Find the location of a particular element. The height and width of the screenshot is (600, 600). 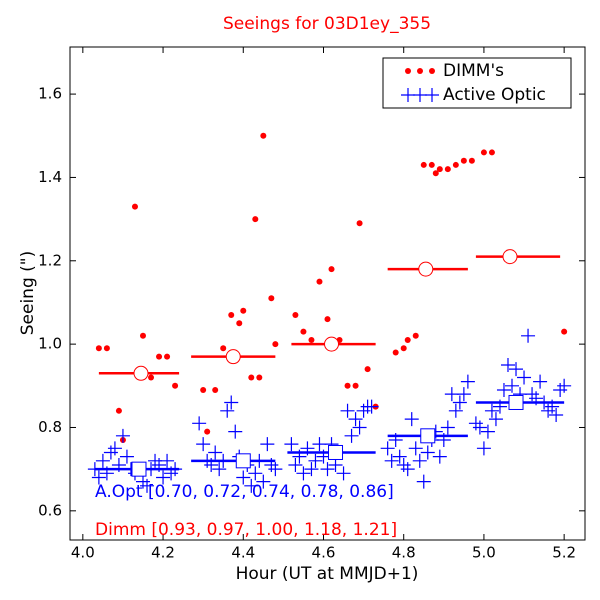

y-tick-label: 0.8 is located at coordinates (50, 427).